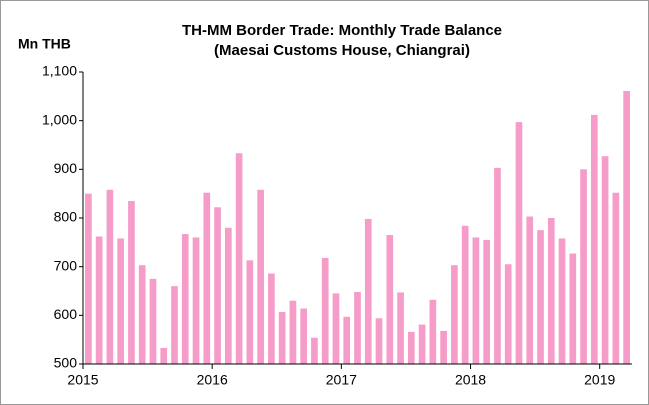 This screenshot has height=405, width=649. What do you see at coordinates (66, 314) in the screenshot?
I see `y-tick-label: 600` at bounding box center [66, 314].